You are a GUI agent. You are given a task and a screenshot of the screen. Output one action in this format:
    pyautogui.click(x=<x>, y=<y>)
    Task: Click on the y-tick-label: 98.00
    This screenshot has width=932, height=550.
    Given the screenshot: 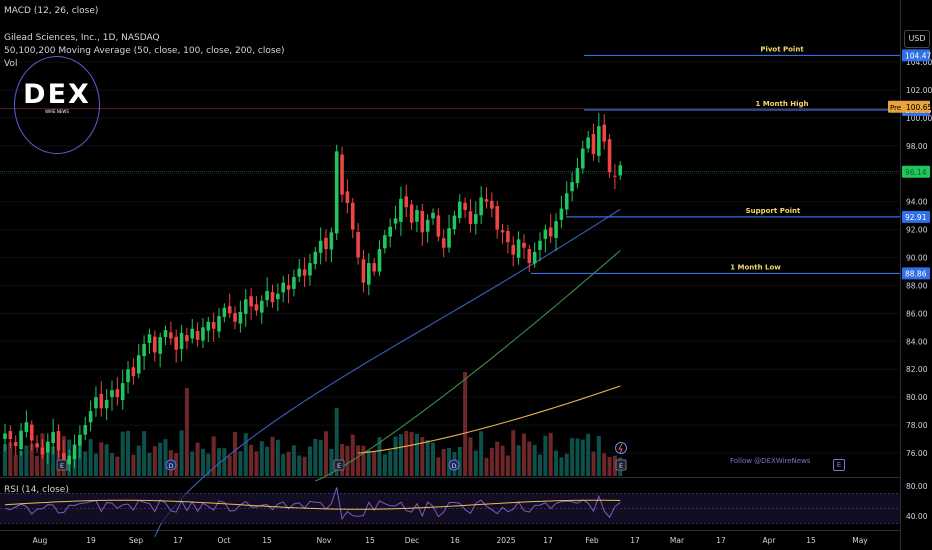 What is the action you would take?
    pyautogui.click(x=917, y=146)
    